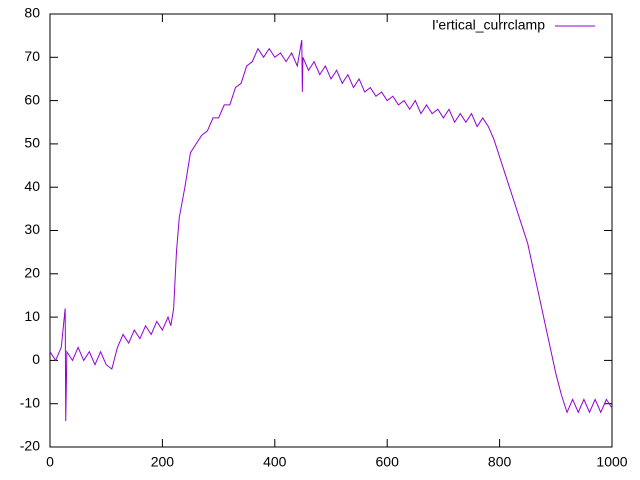  I want to click on y-tick-label: -10, so click(30, 402).